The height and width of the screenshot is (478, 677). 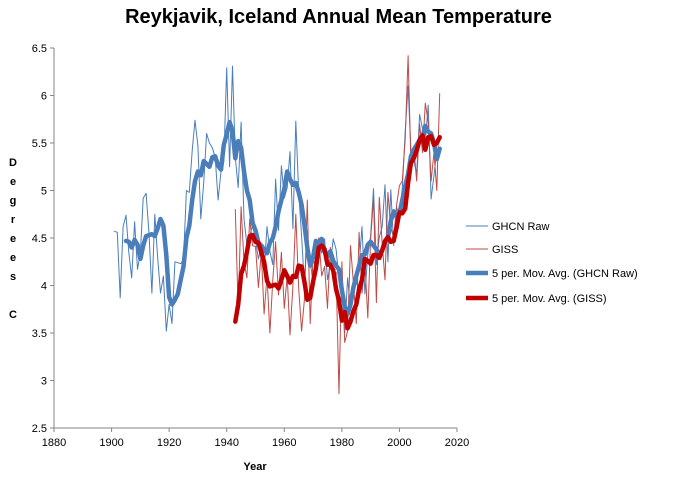 I want to click on x-axis-title: Year, so click(x=255, y=467).